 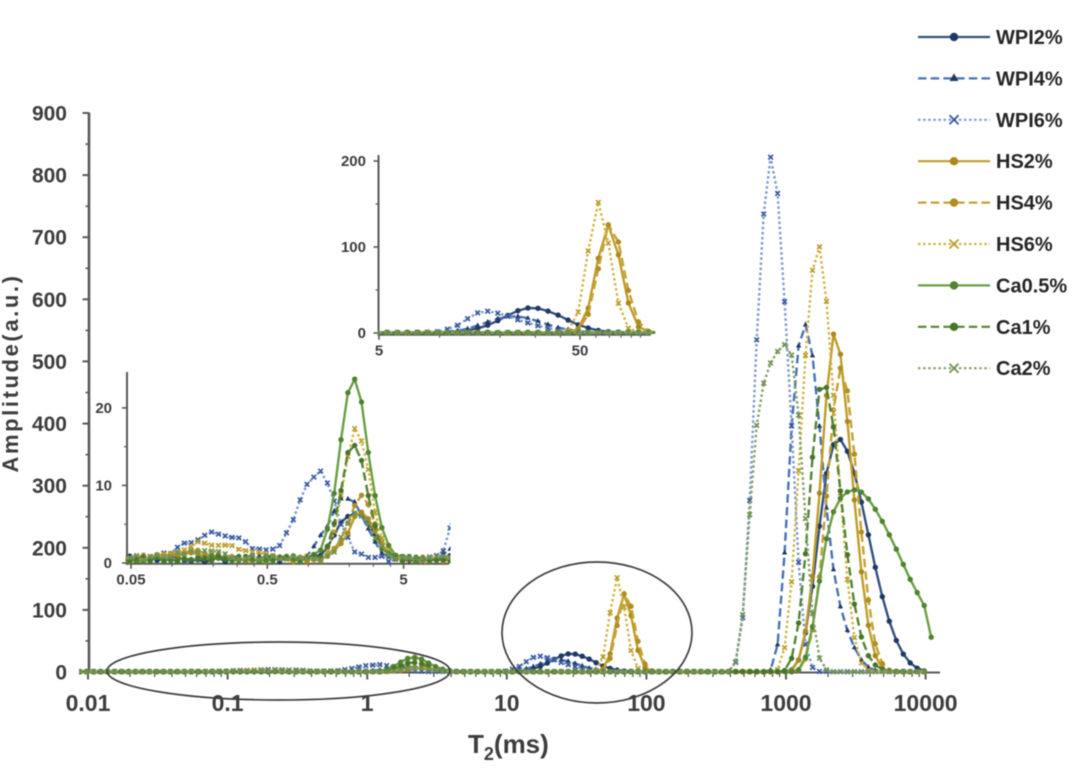 I want to click on svg-text: Ca0.5%, so click(x=1031, y=286).